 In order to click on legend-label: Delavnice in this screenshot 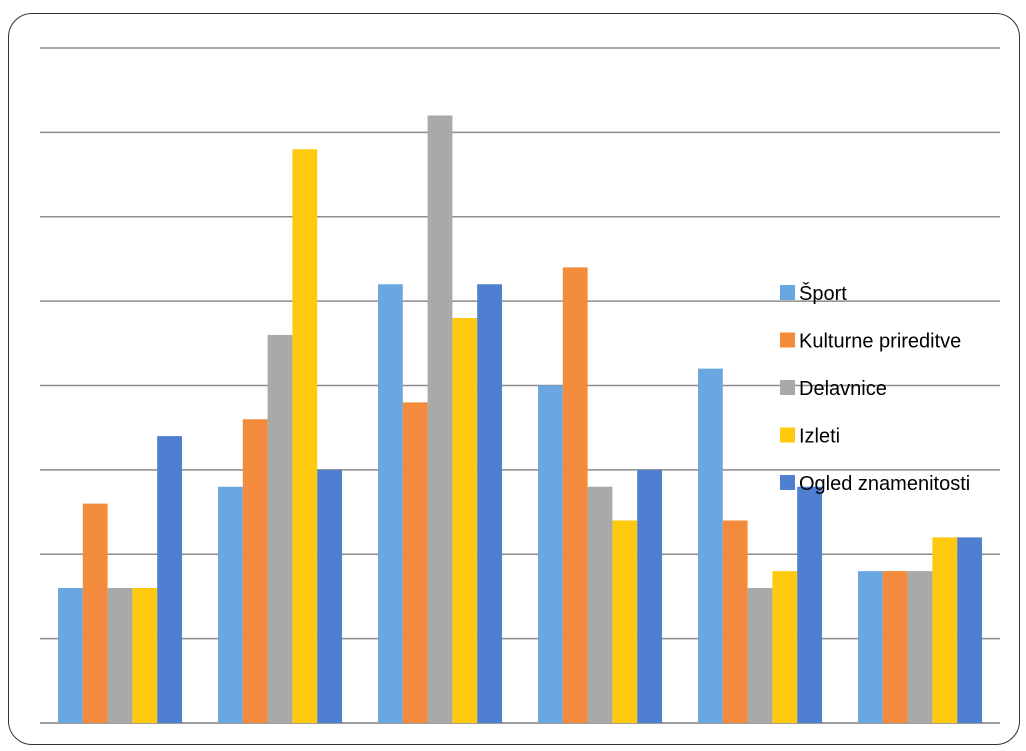, I will do `click(843, 389)`.